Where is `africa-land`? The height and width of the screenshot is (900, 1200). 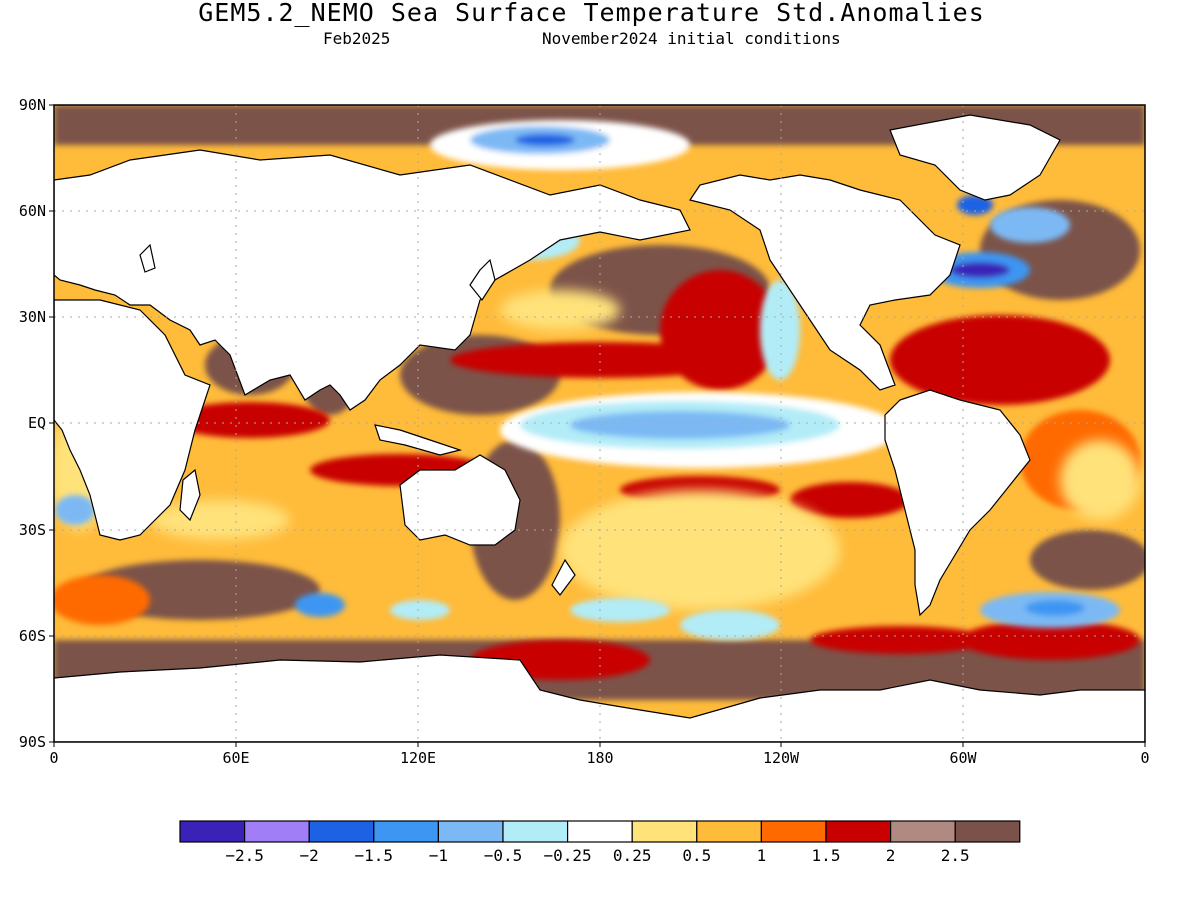
africa-land is located at coordinates (132, 420).